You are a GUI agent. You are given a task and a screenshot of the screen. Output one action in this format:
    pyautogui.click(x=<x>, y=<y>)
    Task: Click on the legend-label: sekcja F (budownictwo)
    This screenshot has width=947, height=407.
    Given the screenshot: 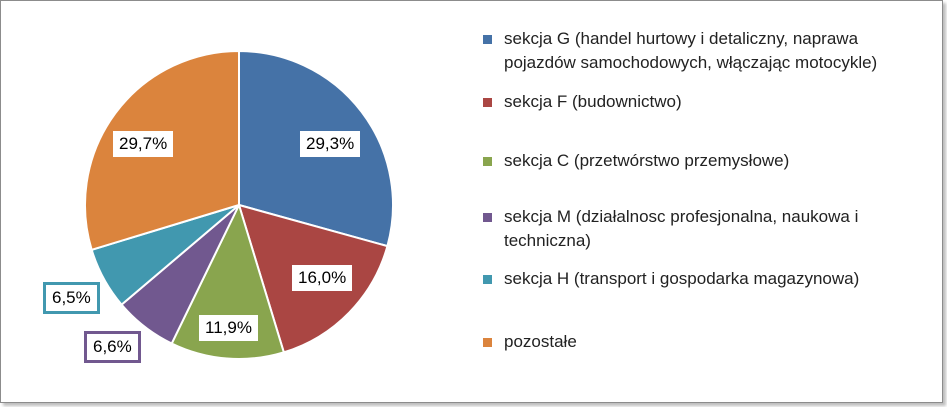 What is the action you would take?
    pyautogui.click(x=593, y=101)
    